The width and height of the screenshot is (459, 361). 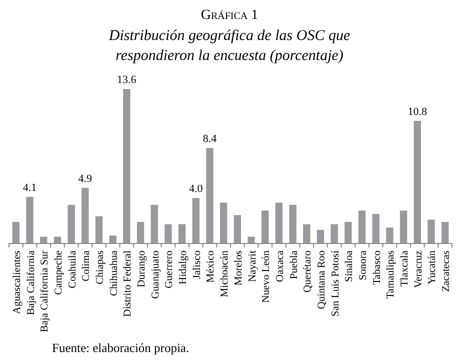 I want to click on x-tick-label: Querétaro, so click(x=308, y=271).